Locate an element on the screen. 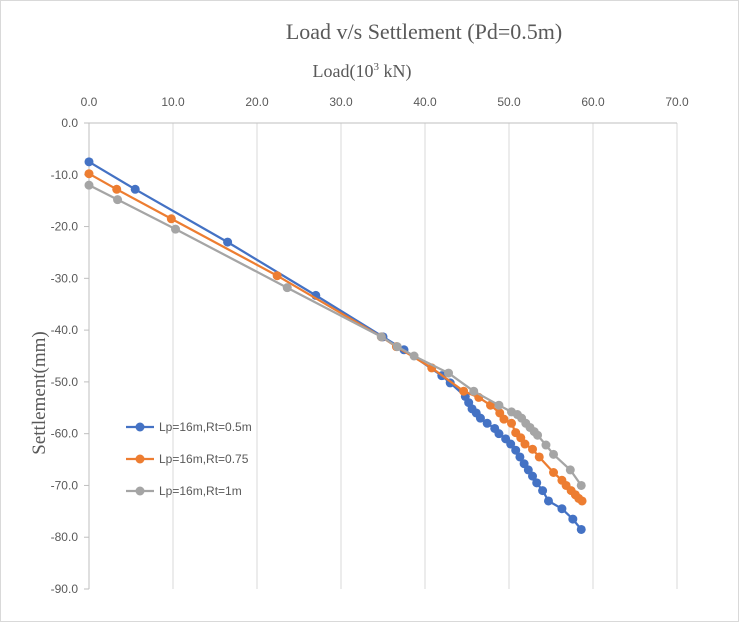 Image resolution: width=739 pixels, height=622 pixels. x-axis-title: Load(103 kN) is located at coordinates (362, 71).